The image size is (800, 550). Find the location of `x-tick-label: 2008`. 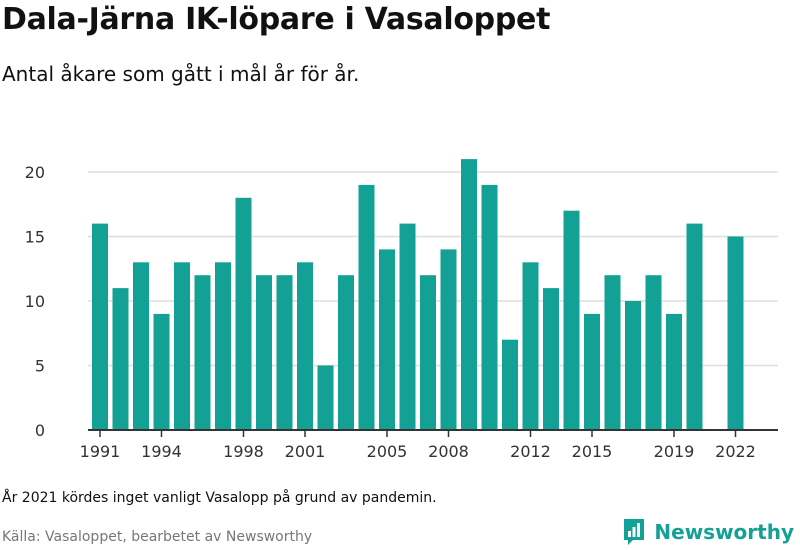

x-tick-label: 2008 is located at coordinates (448, 451).